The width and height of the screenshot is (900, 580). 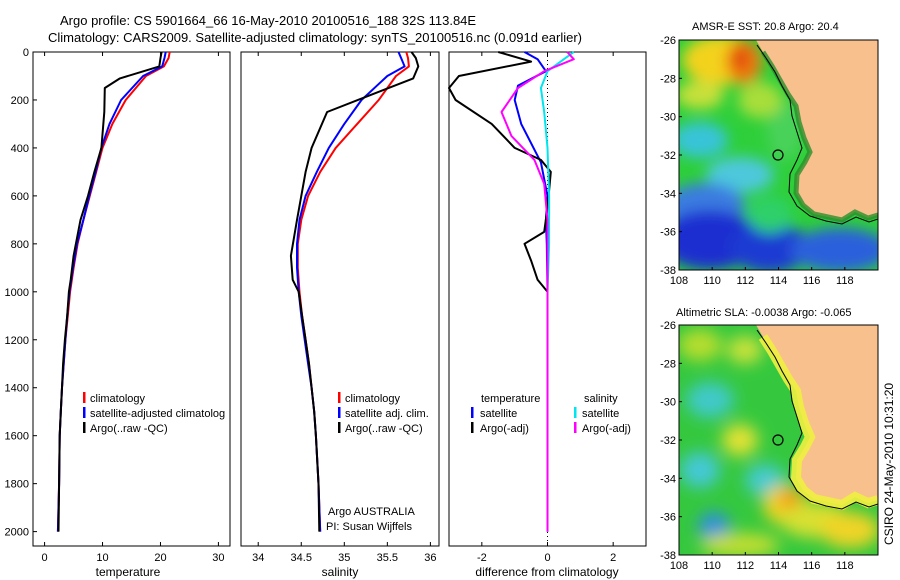 What do you see at coordinates (17, 533) in the screenshot?
I see `y-tick-label: 2000` at bounding box center [17, 533].